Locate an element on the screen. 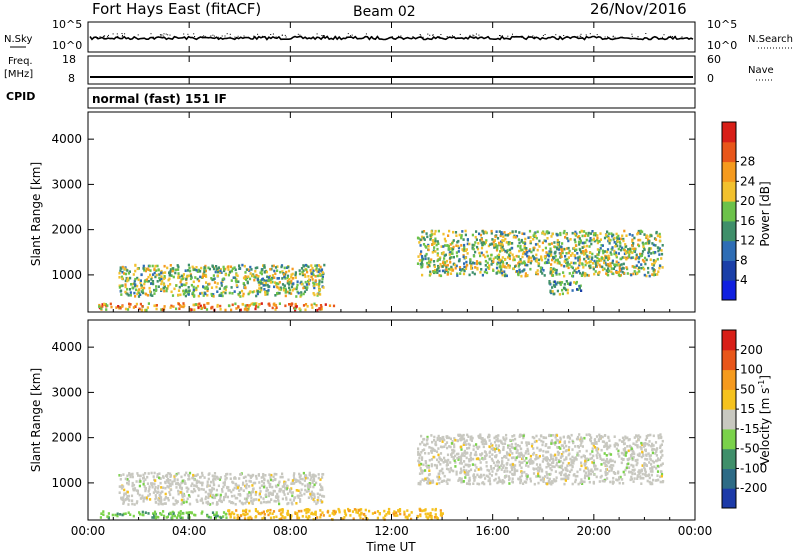  noise-sky-line is located at coordinates (391, 38).